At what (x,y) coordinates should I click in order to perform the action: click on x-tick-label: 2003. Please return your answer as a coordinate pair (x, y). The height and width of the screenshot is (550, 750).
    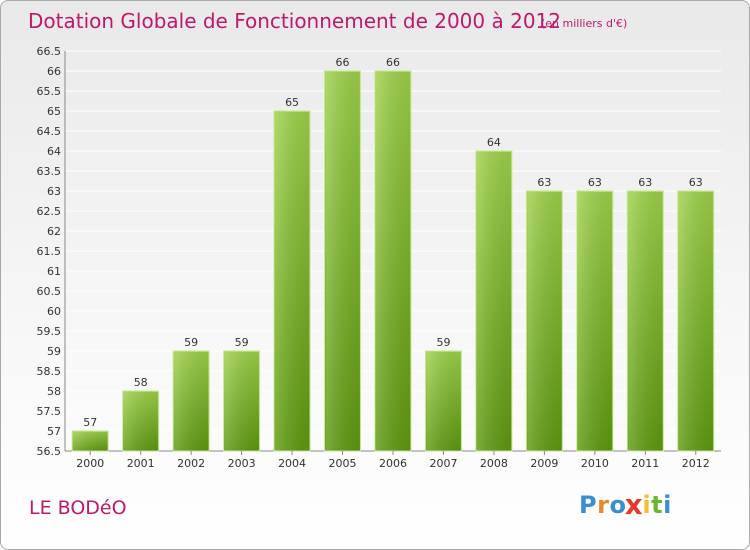
    Looking at the image, I should click on (242, 463).